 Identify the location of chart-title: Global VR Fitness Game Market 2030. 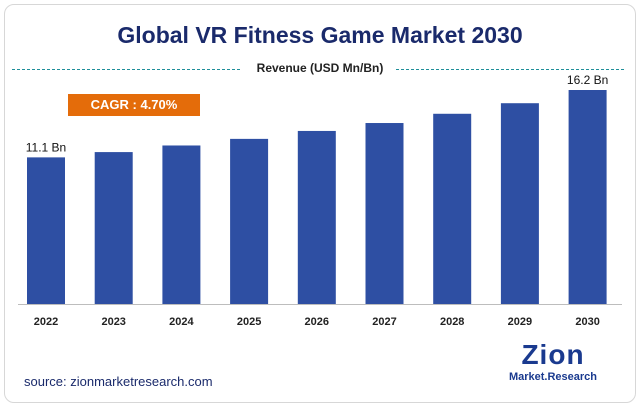
(320, 35).